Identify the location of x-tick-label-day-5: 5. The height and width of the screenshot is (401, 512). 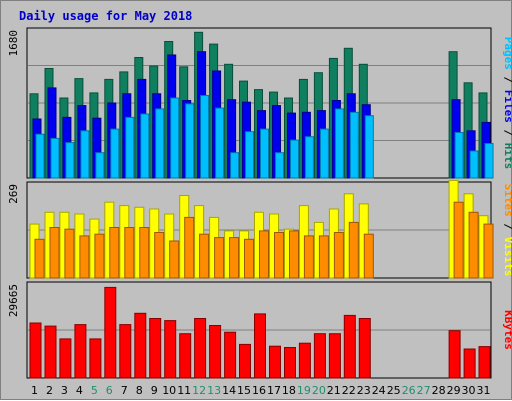
(94, 390).